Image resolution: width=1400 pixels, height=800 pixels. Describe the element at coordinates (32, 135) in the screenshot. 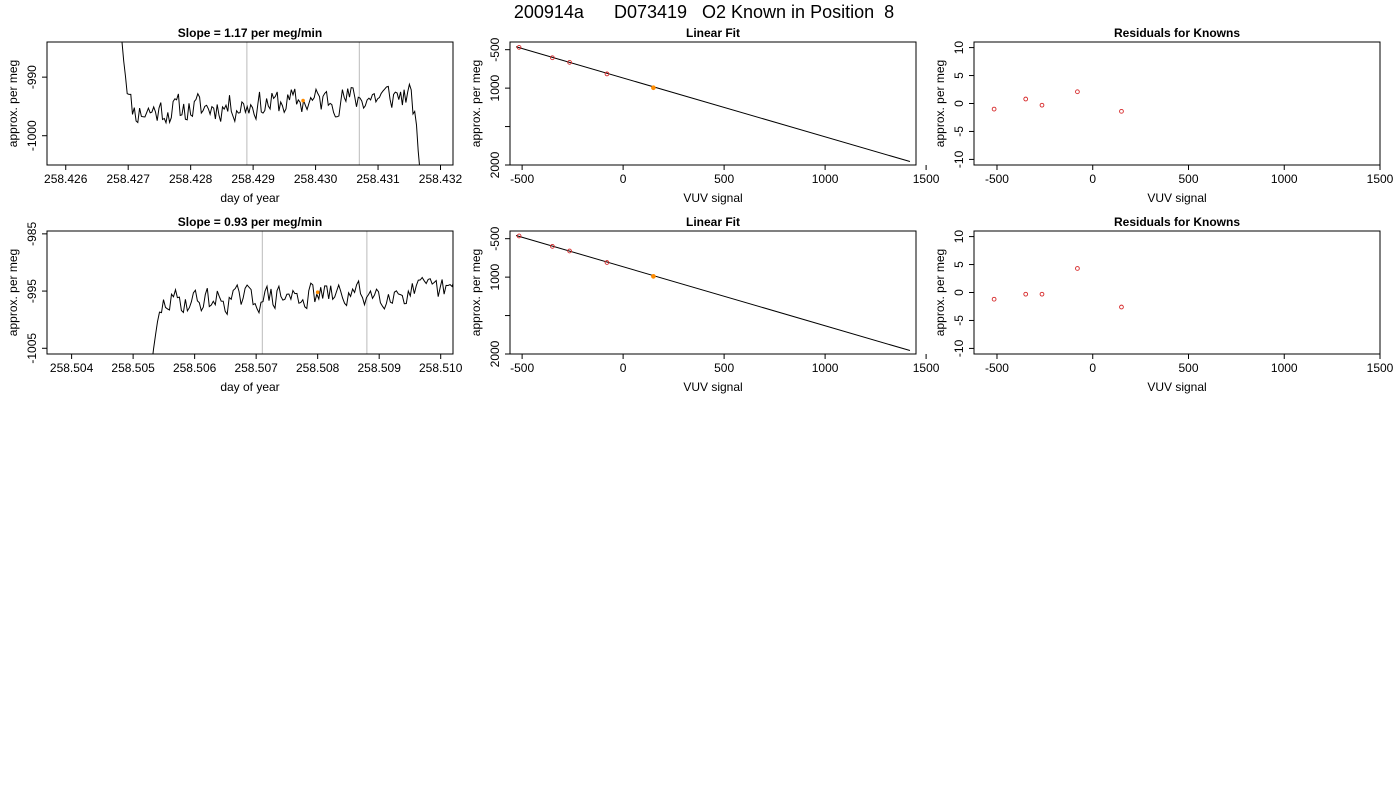

I see `y-tick-label: -1000` at that location.